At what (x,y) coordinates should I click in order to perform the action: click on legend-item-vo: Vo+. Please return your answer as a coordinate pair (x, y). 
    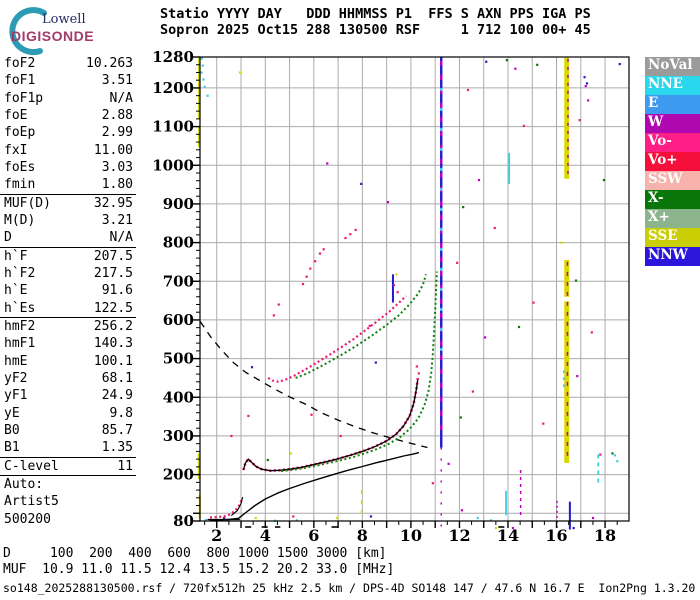
    Looking at the image, I should click on (672, 161).